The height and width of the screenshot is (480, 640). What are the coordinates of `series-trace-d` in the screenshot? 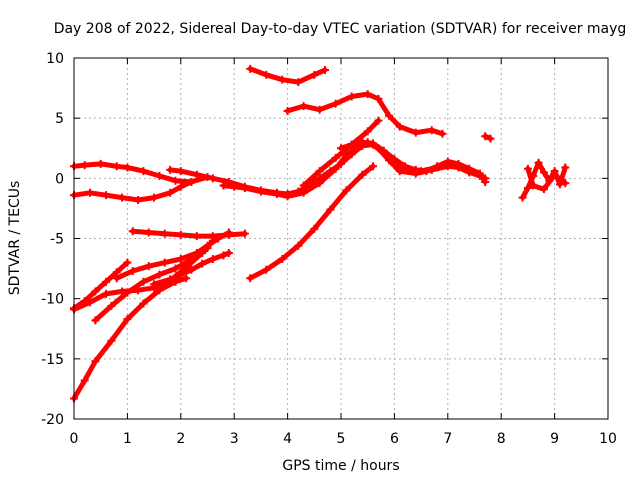 It's located at (354, 169).